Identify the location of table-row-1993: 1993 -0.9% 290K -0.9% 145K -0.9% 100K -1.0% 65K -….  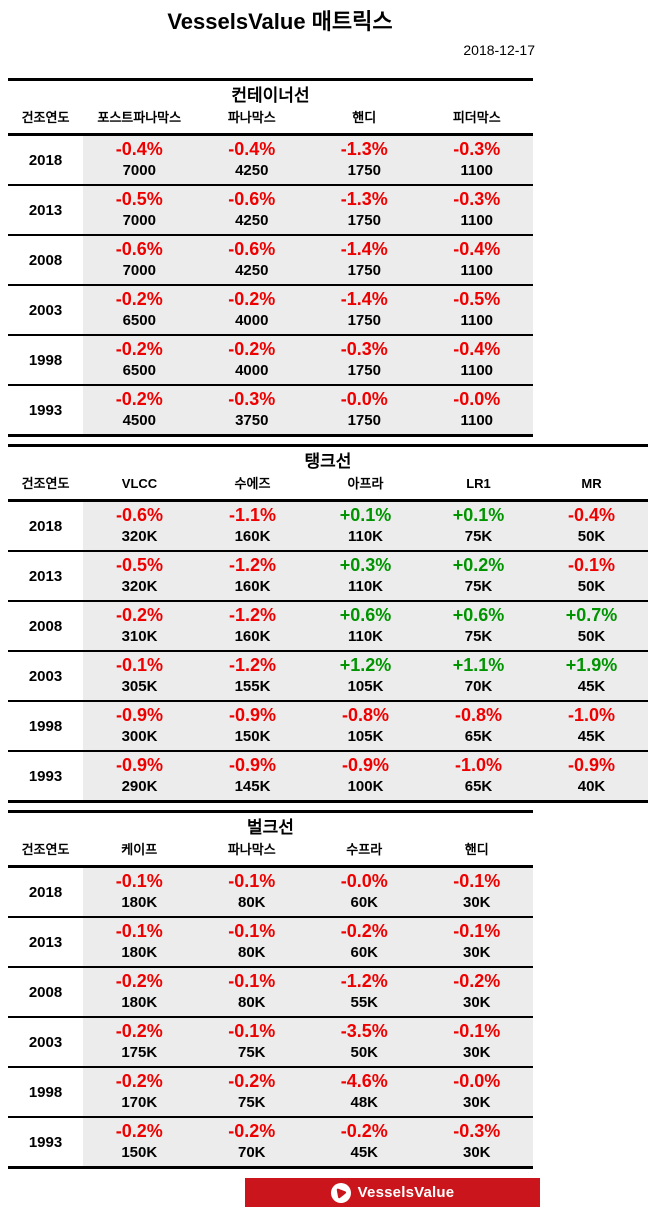
(328, 776).